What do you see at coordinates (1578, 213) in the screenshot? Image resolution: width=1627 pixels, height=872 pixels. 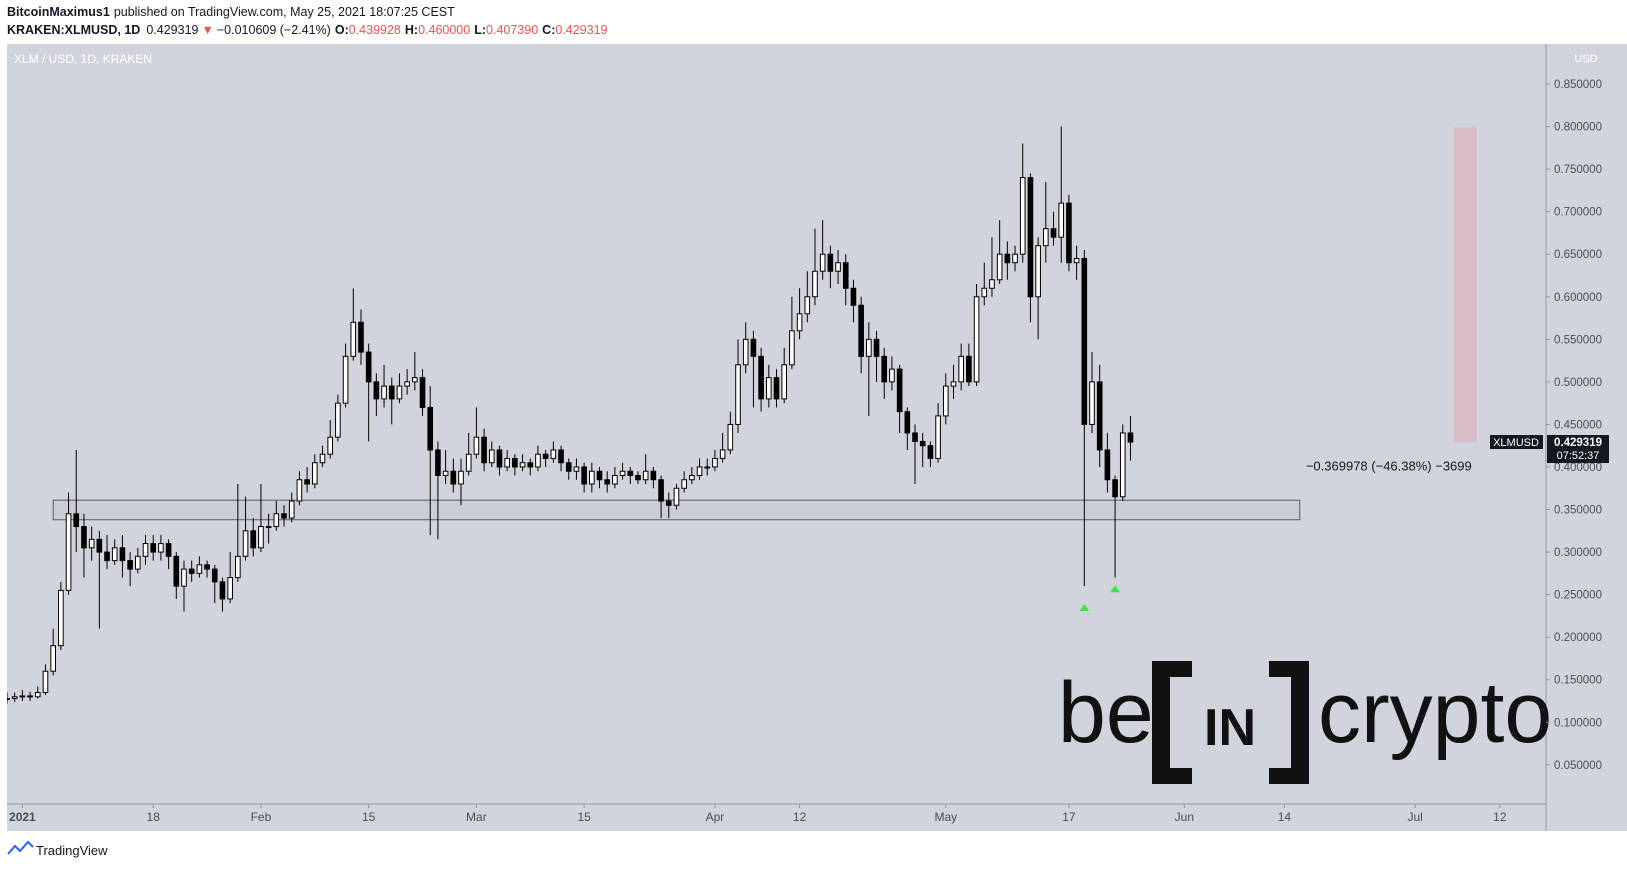 I see `y-tick-label: 0.700000` at bounding box center [1578, 213].